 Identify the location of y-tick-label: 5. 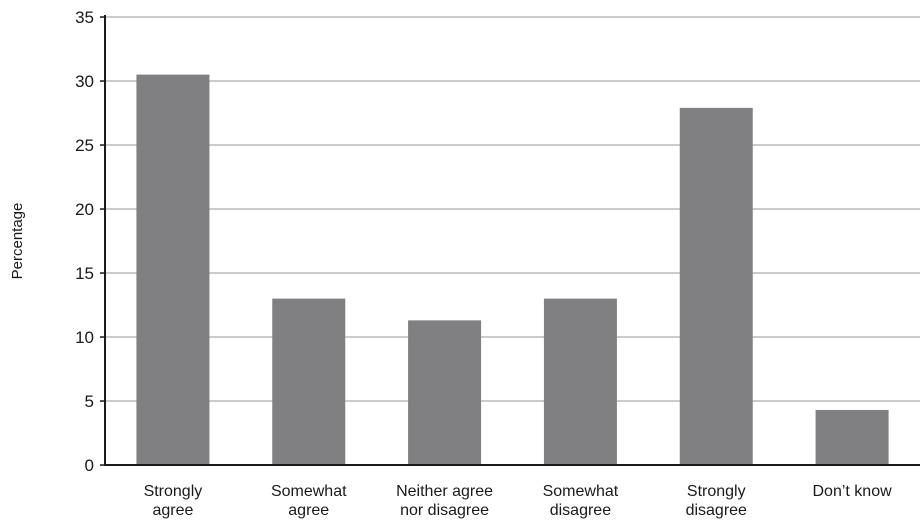
(89, 401).